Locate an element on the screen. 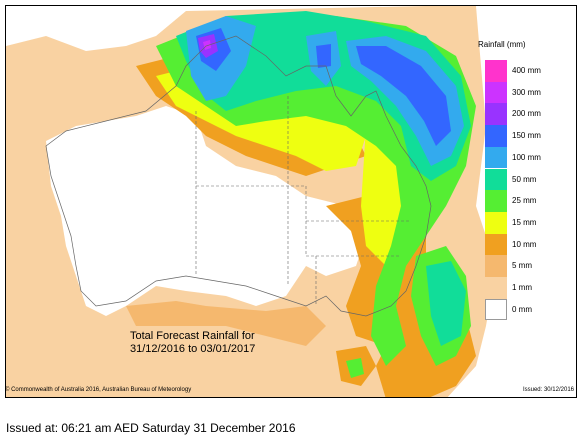  legend-label-100: 100 mm is located at coordinates (526, 157).